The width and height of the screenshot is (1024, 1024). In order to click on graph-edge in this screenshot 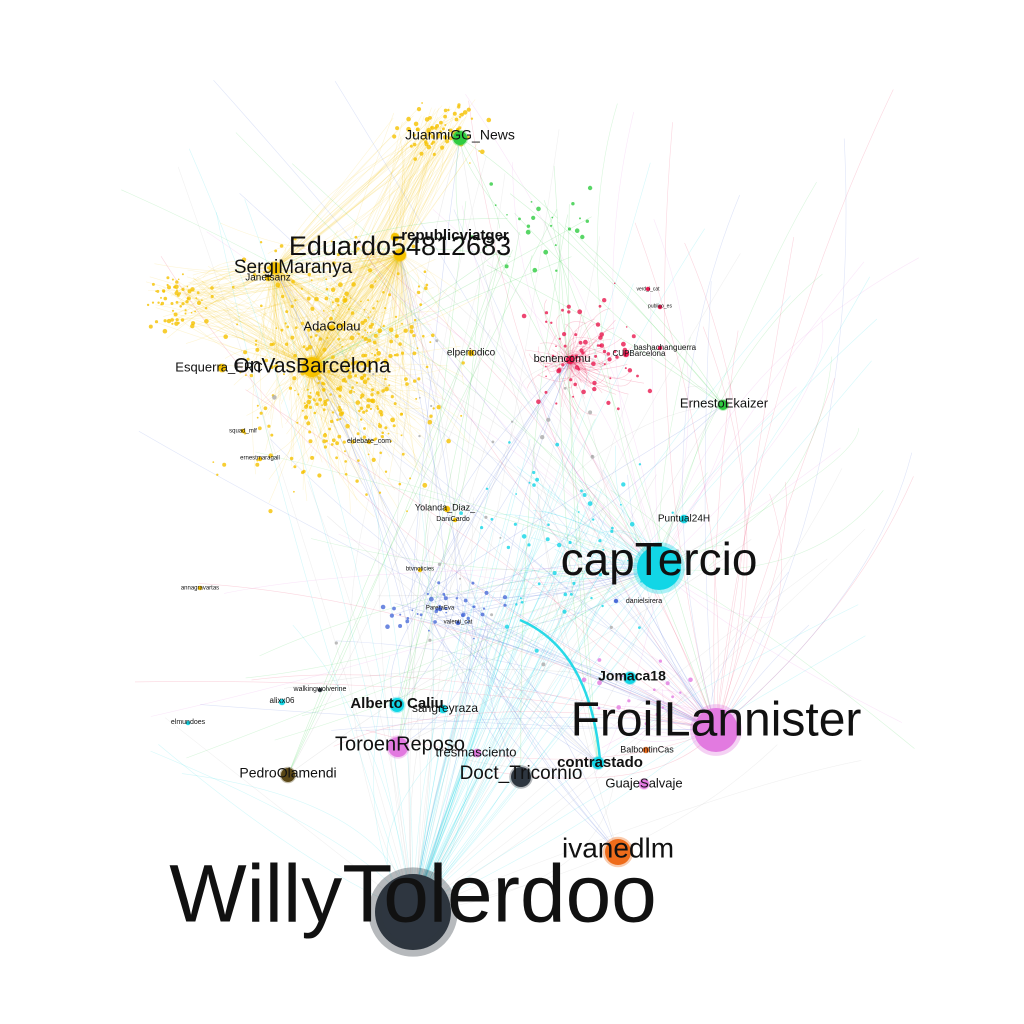, I will do `click(578, 499)`.